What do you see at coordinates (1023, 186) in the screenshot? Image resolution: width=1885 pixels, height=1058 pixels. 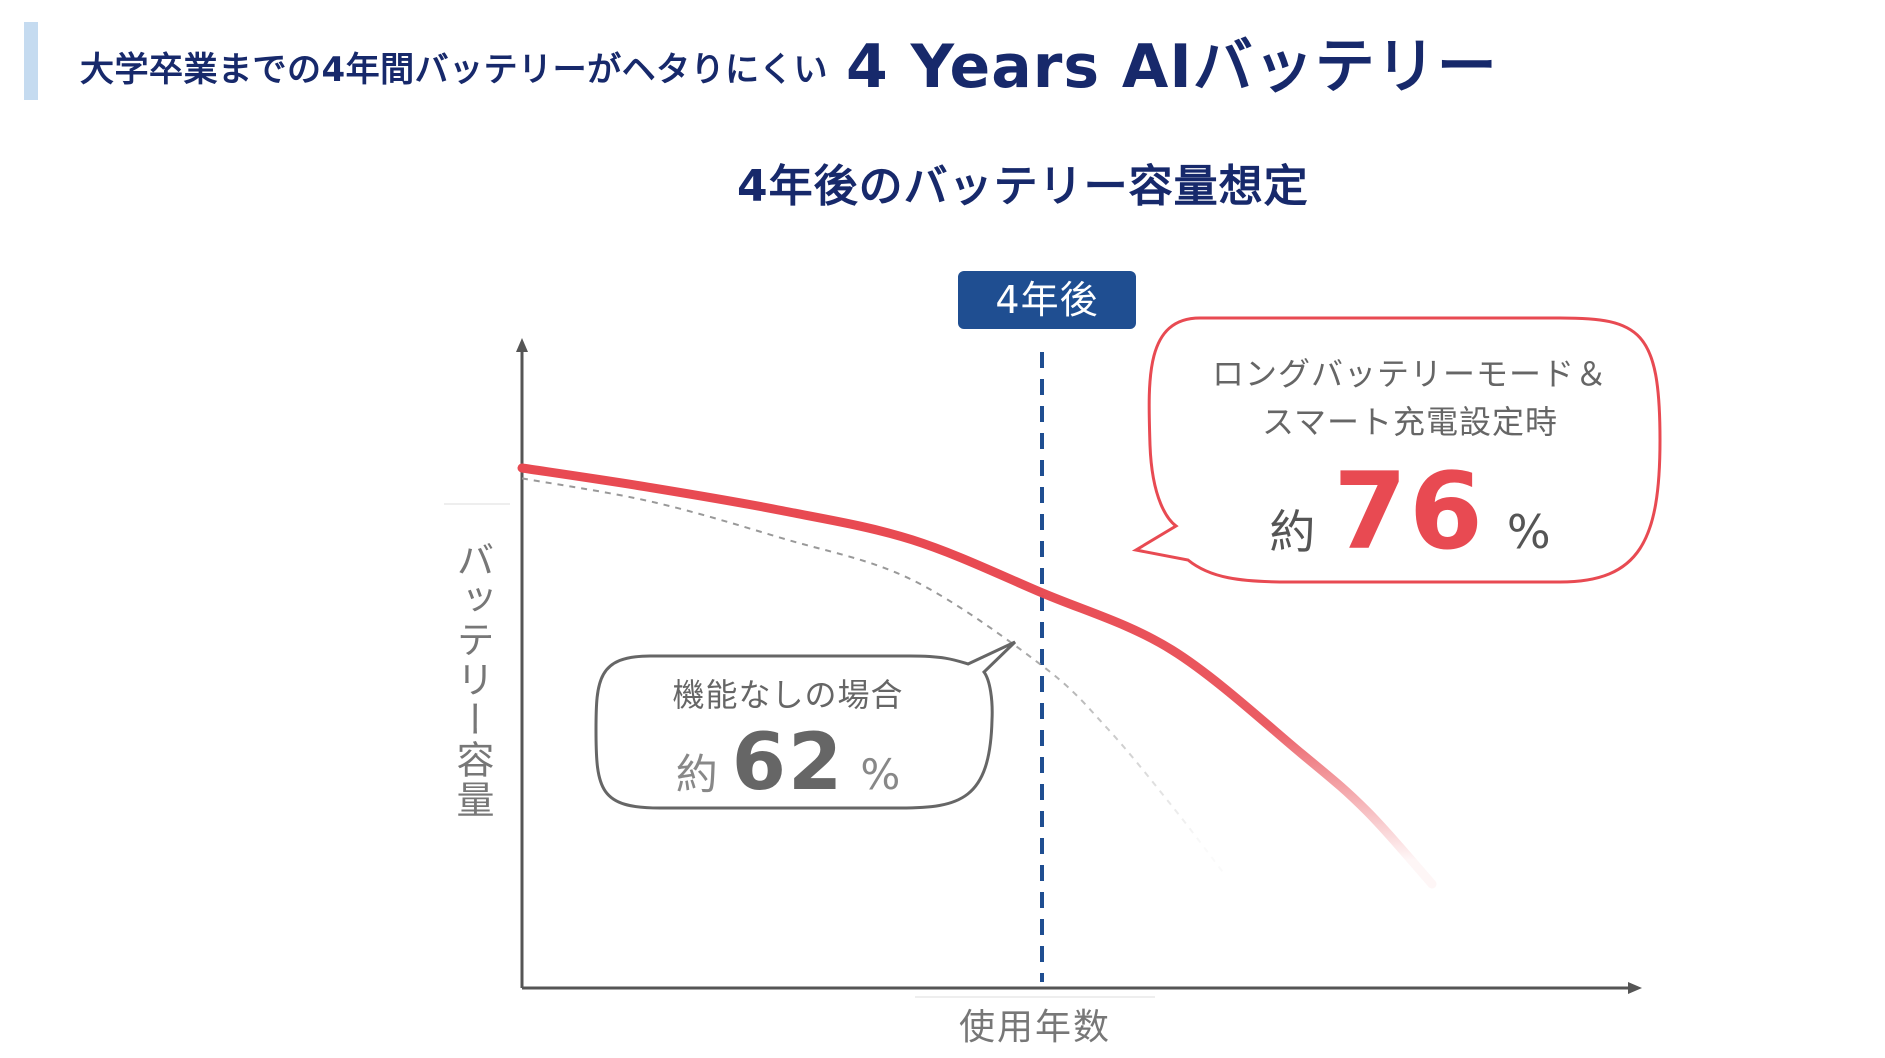 I see `chart-title: 4年後のバッテリー容量想定` at bounding box center [1023, 186].